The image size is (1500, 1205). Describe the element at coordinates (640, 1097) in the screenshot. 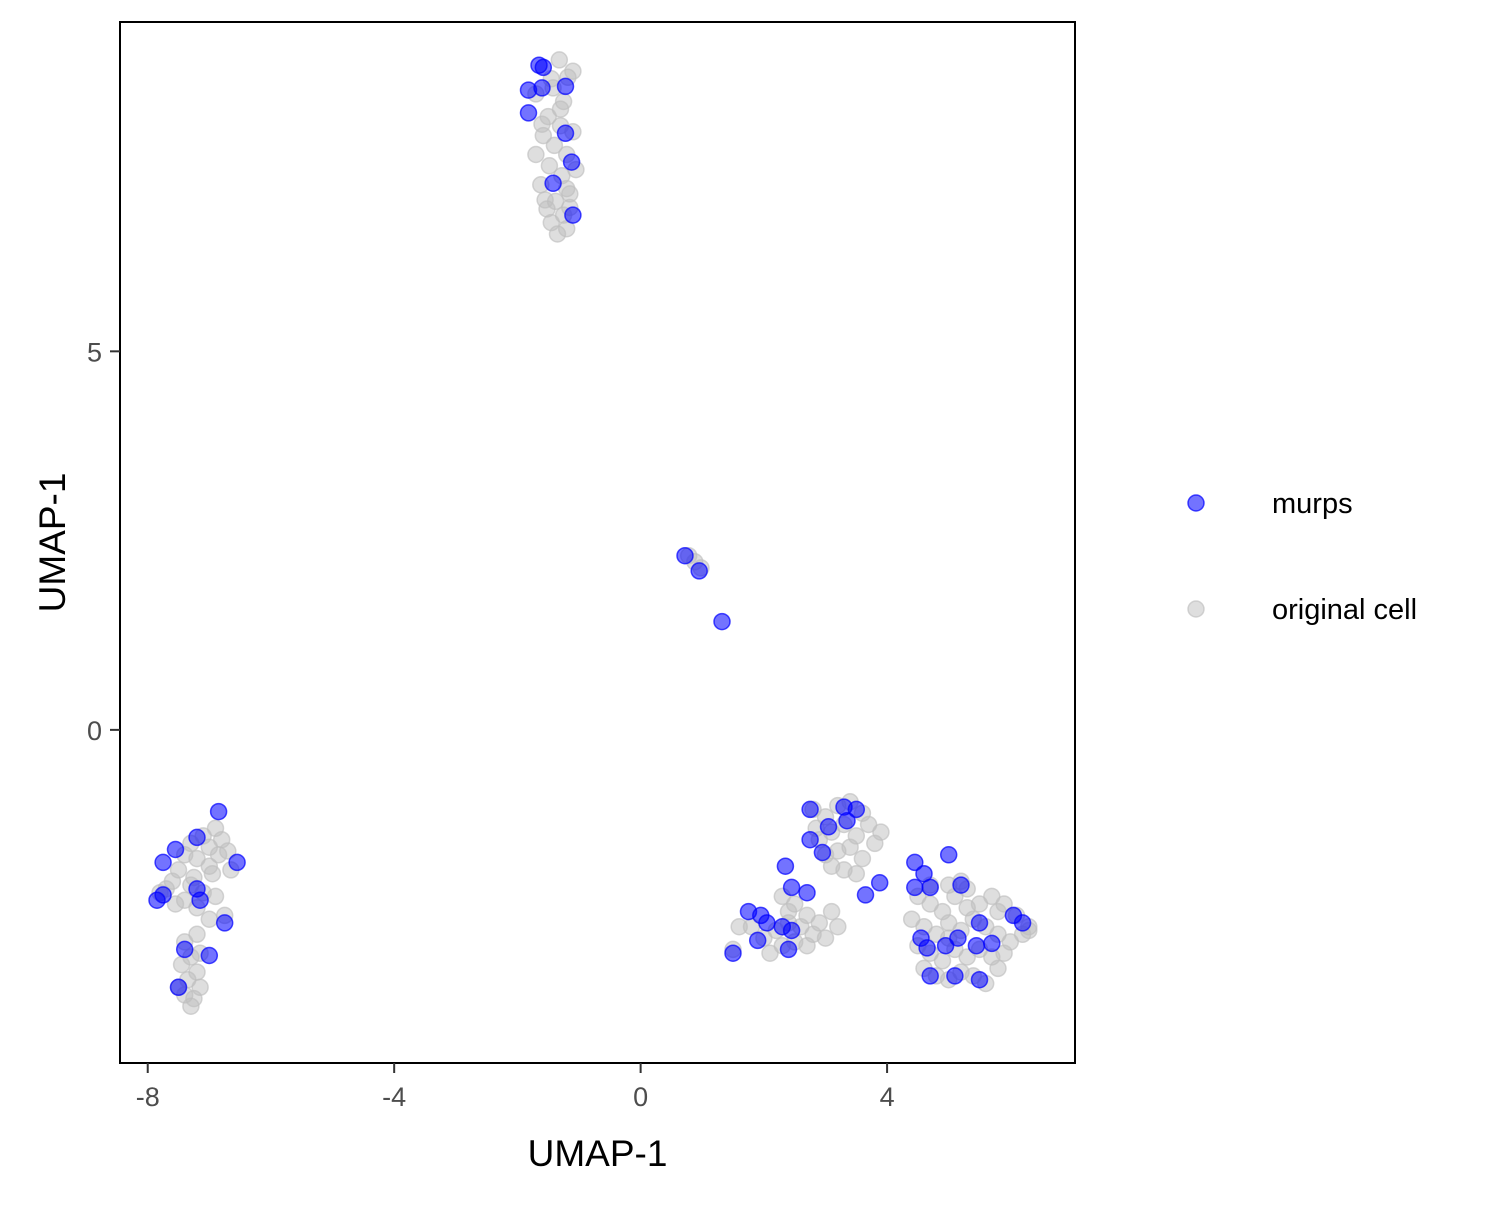

I see `x-tick-label: 0` at that location.